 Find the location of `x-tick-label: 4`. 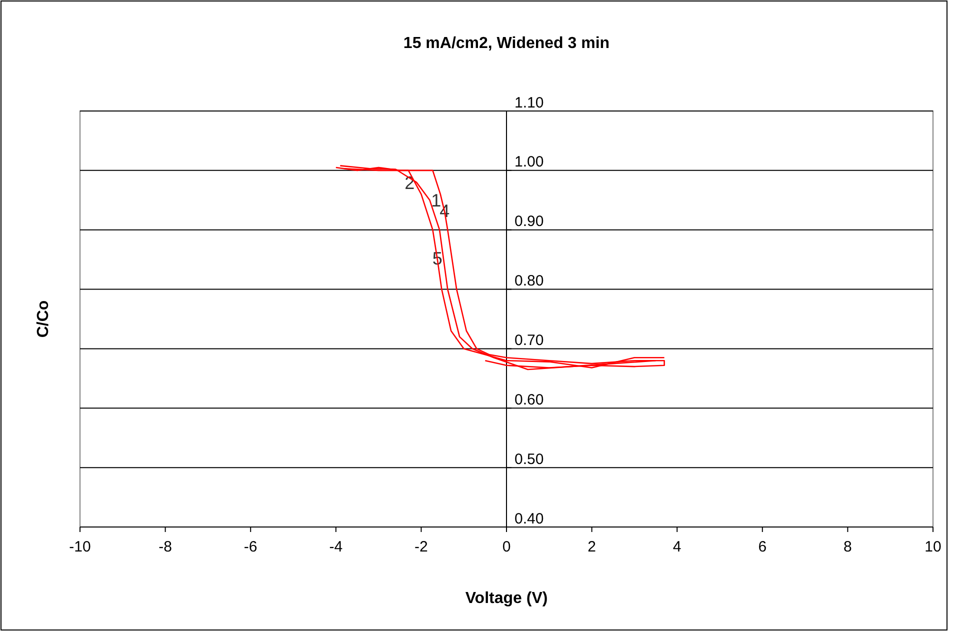

x-tick-label: 4 is located at coordinates (677, 547).